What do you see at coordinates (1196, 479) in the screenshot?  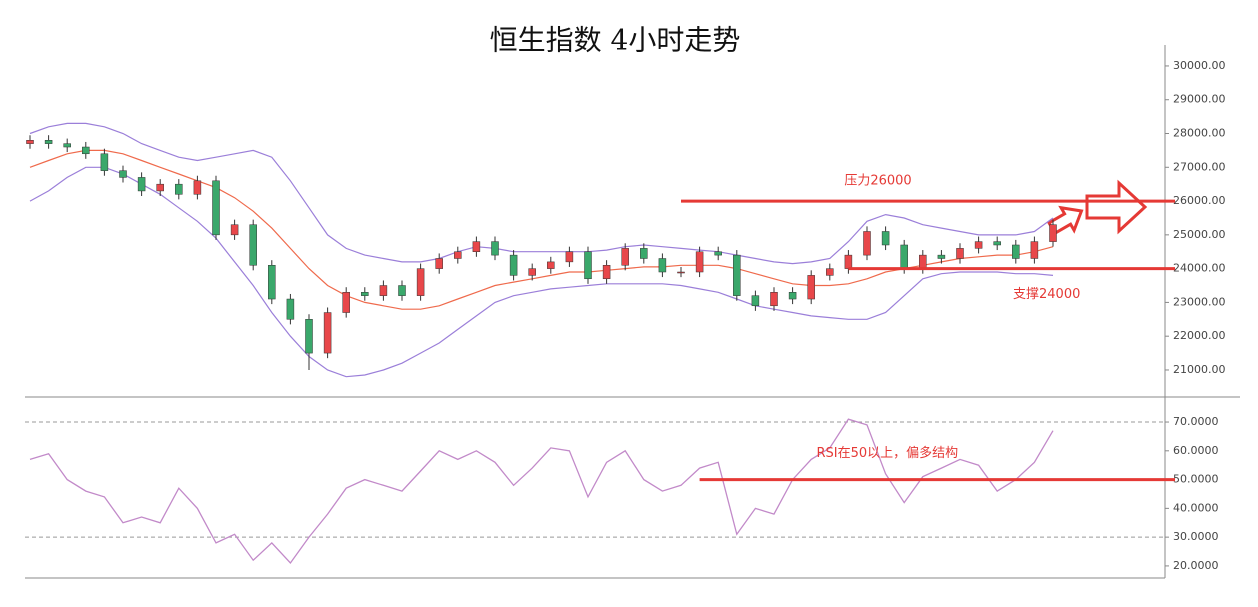 I see `y-tick-label: 50.0000` at bounding box center [1196, 479].